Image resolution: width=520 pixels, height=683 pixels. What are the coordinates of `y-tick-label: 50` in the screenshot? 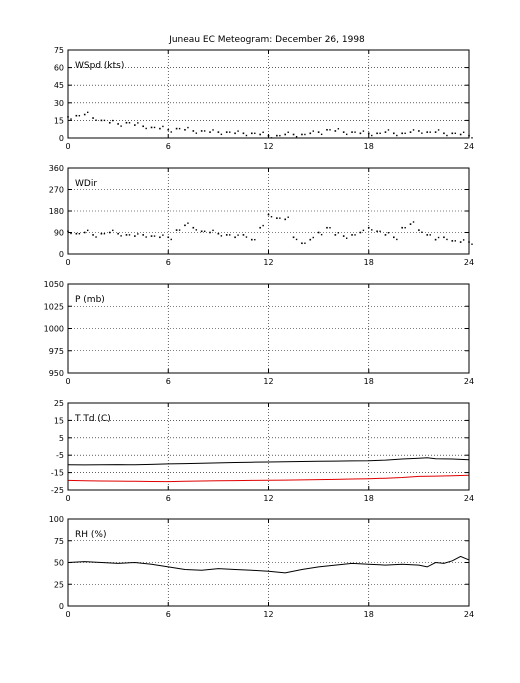 It's located at (59, 563).